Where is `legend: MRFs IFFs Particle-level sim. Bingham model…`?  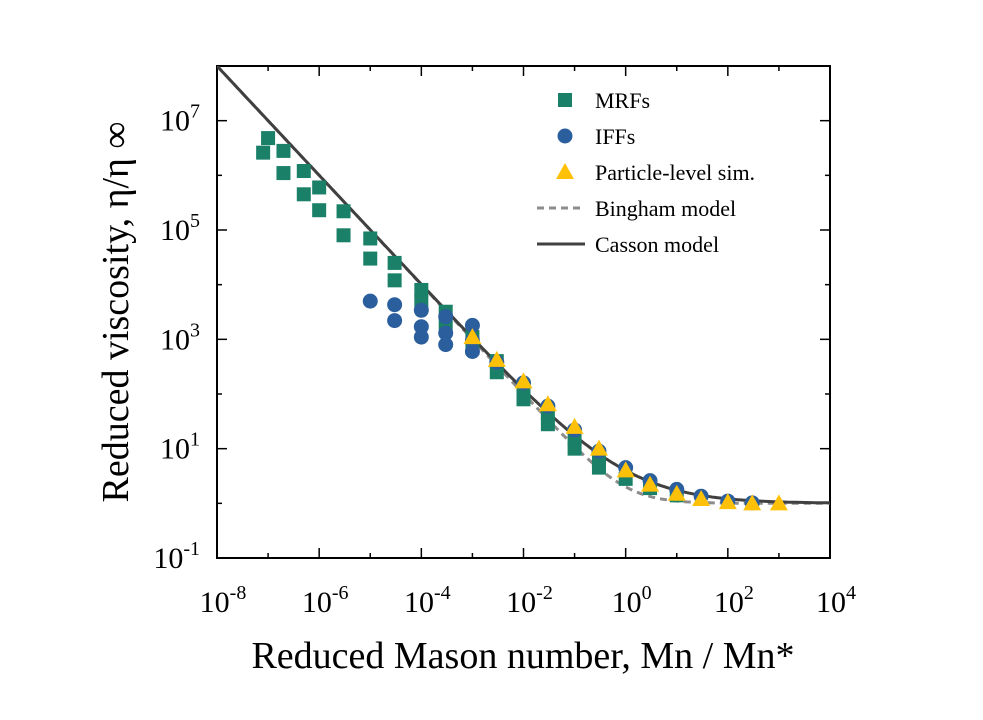 legend: MRFs IFFs Particle-level sim. Bingham model… is located at coordinates (646, 172).